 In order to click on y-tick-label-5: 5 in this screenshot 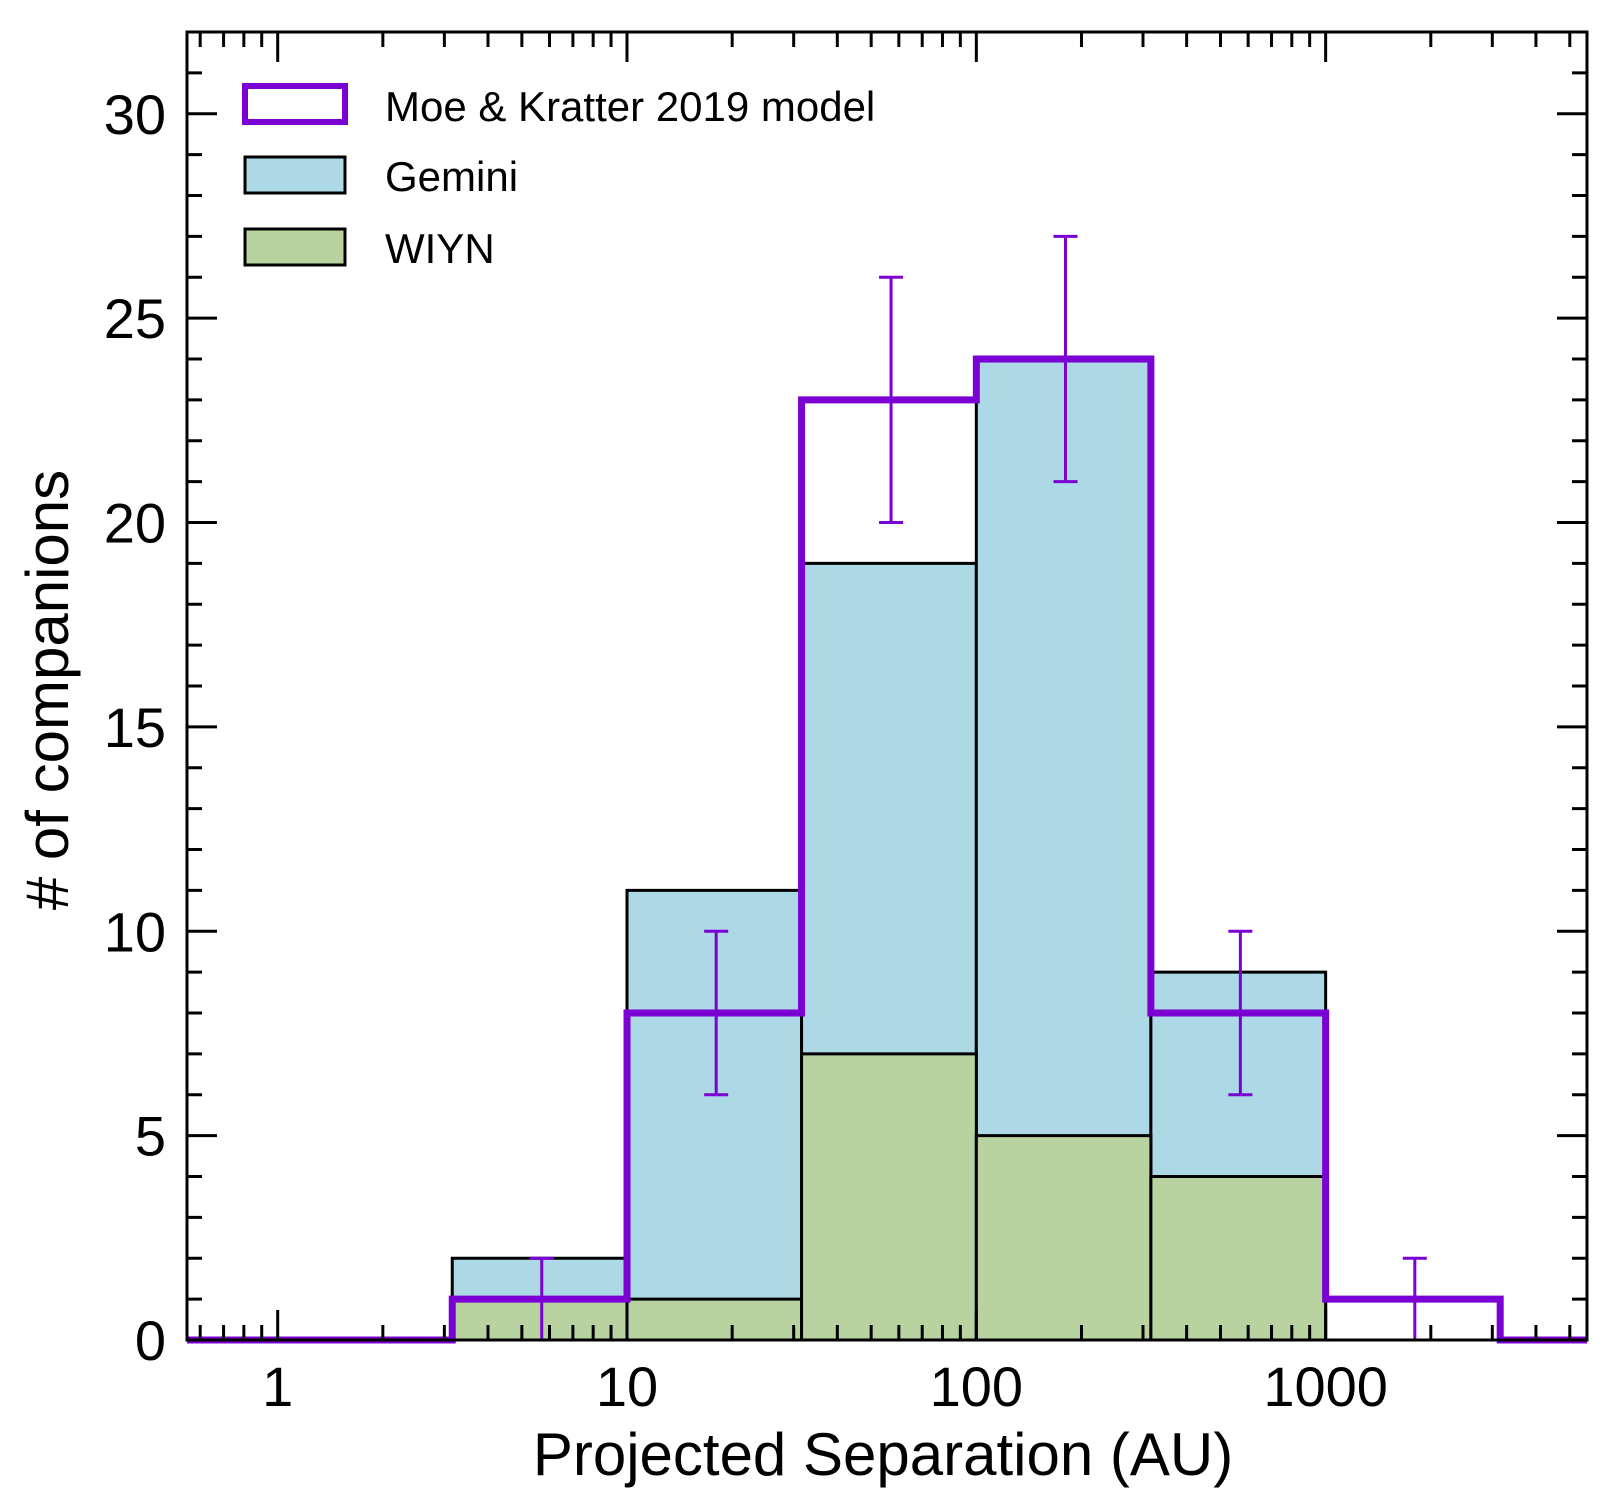, I will do `click(150, 1136)`.